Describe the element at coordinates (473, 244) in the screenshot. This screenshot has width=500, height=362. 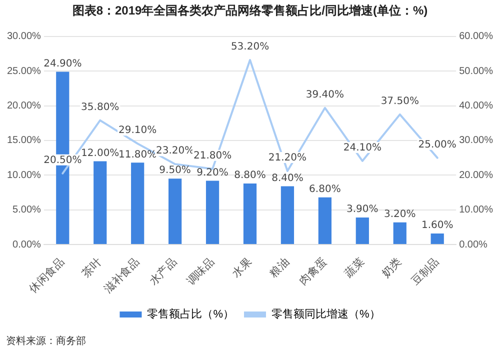
I see `y2-tick-label: 0.00%` at that location.